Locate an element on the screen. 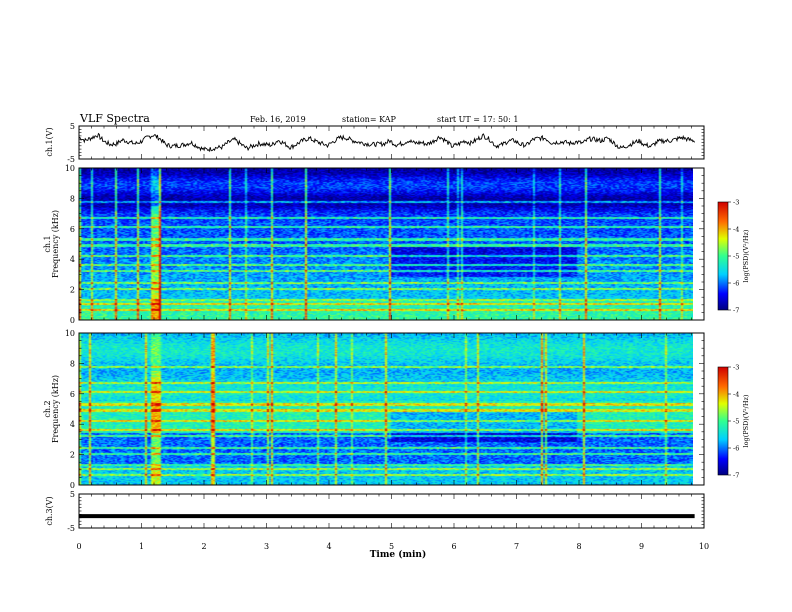 The height and width of the screenshot is (612, 792). start-time-label: start UT = 17: 50: 1 is located at coordinates (478, 119).